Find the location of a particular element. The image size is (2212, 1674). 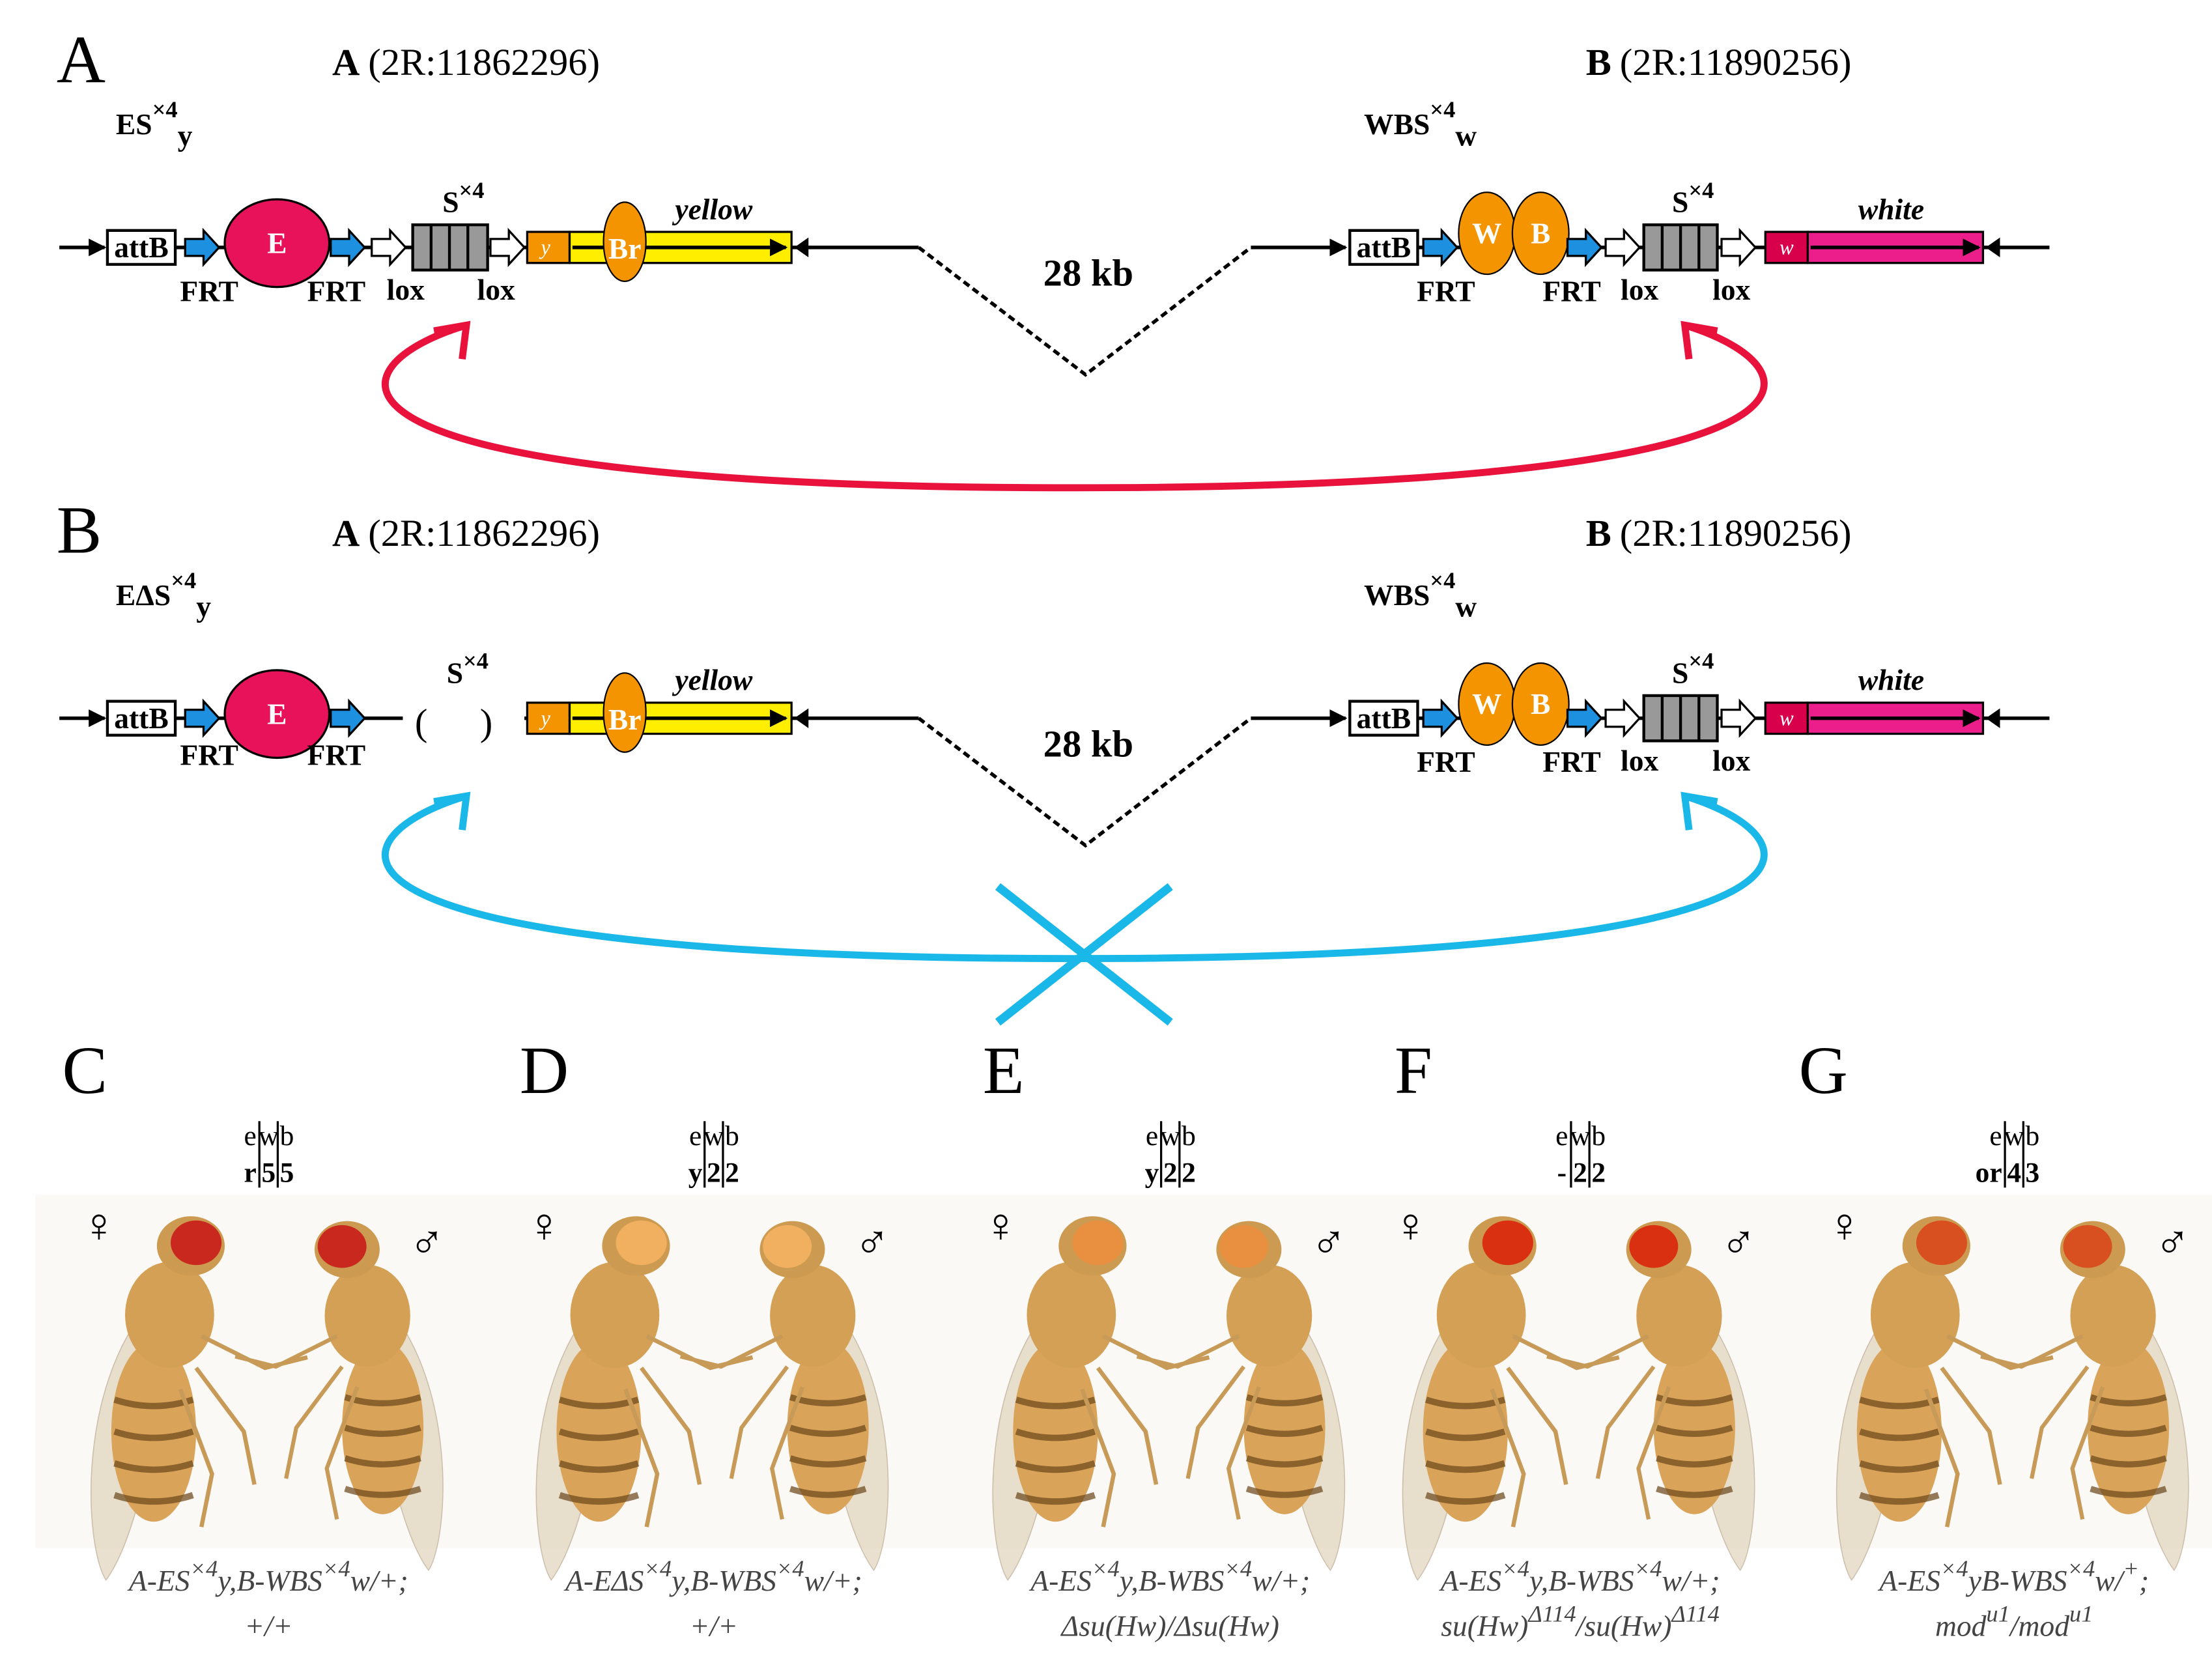

w-label: W is located at coordinates (1487, 233).